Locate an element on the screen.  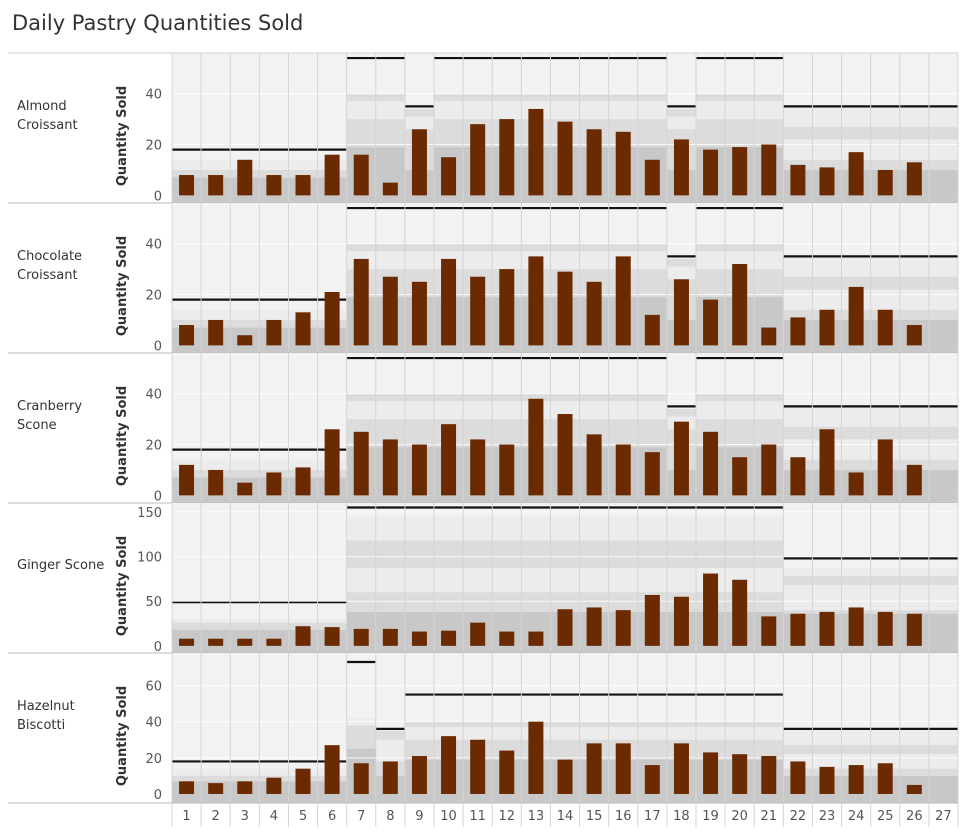
x-tick-label: 1 is located at coordinates (186, 816).